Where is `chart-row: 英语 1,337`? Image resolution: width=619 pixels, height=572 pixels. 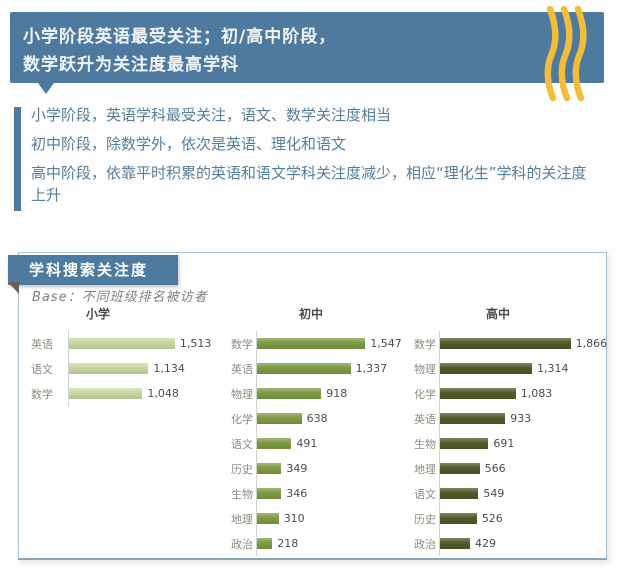 chart-row: 英语 1,337 is located at coordinates (321, 368).